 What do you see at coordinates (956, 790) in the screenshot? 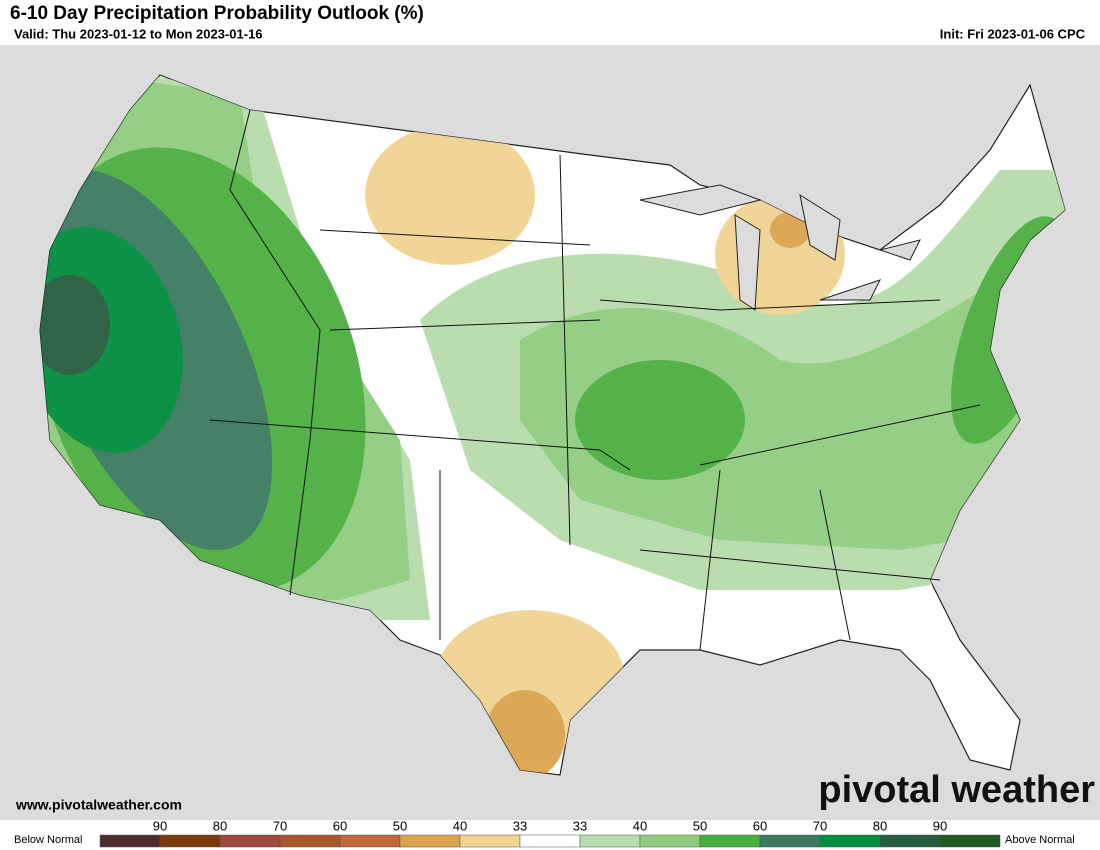
I see `logo: pivotal weather` at bounding box center [956, 790].